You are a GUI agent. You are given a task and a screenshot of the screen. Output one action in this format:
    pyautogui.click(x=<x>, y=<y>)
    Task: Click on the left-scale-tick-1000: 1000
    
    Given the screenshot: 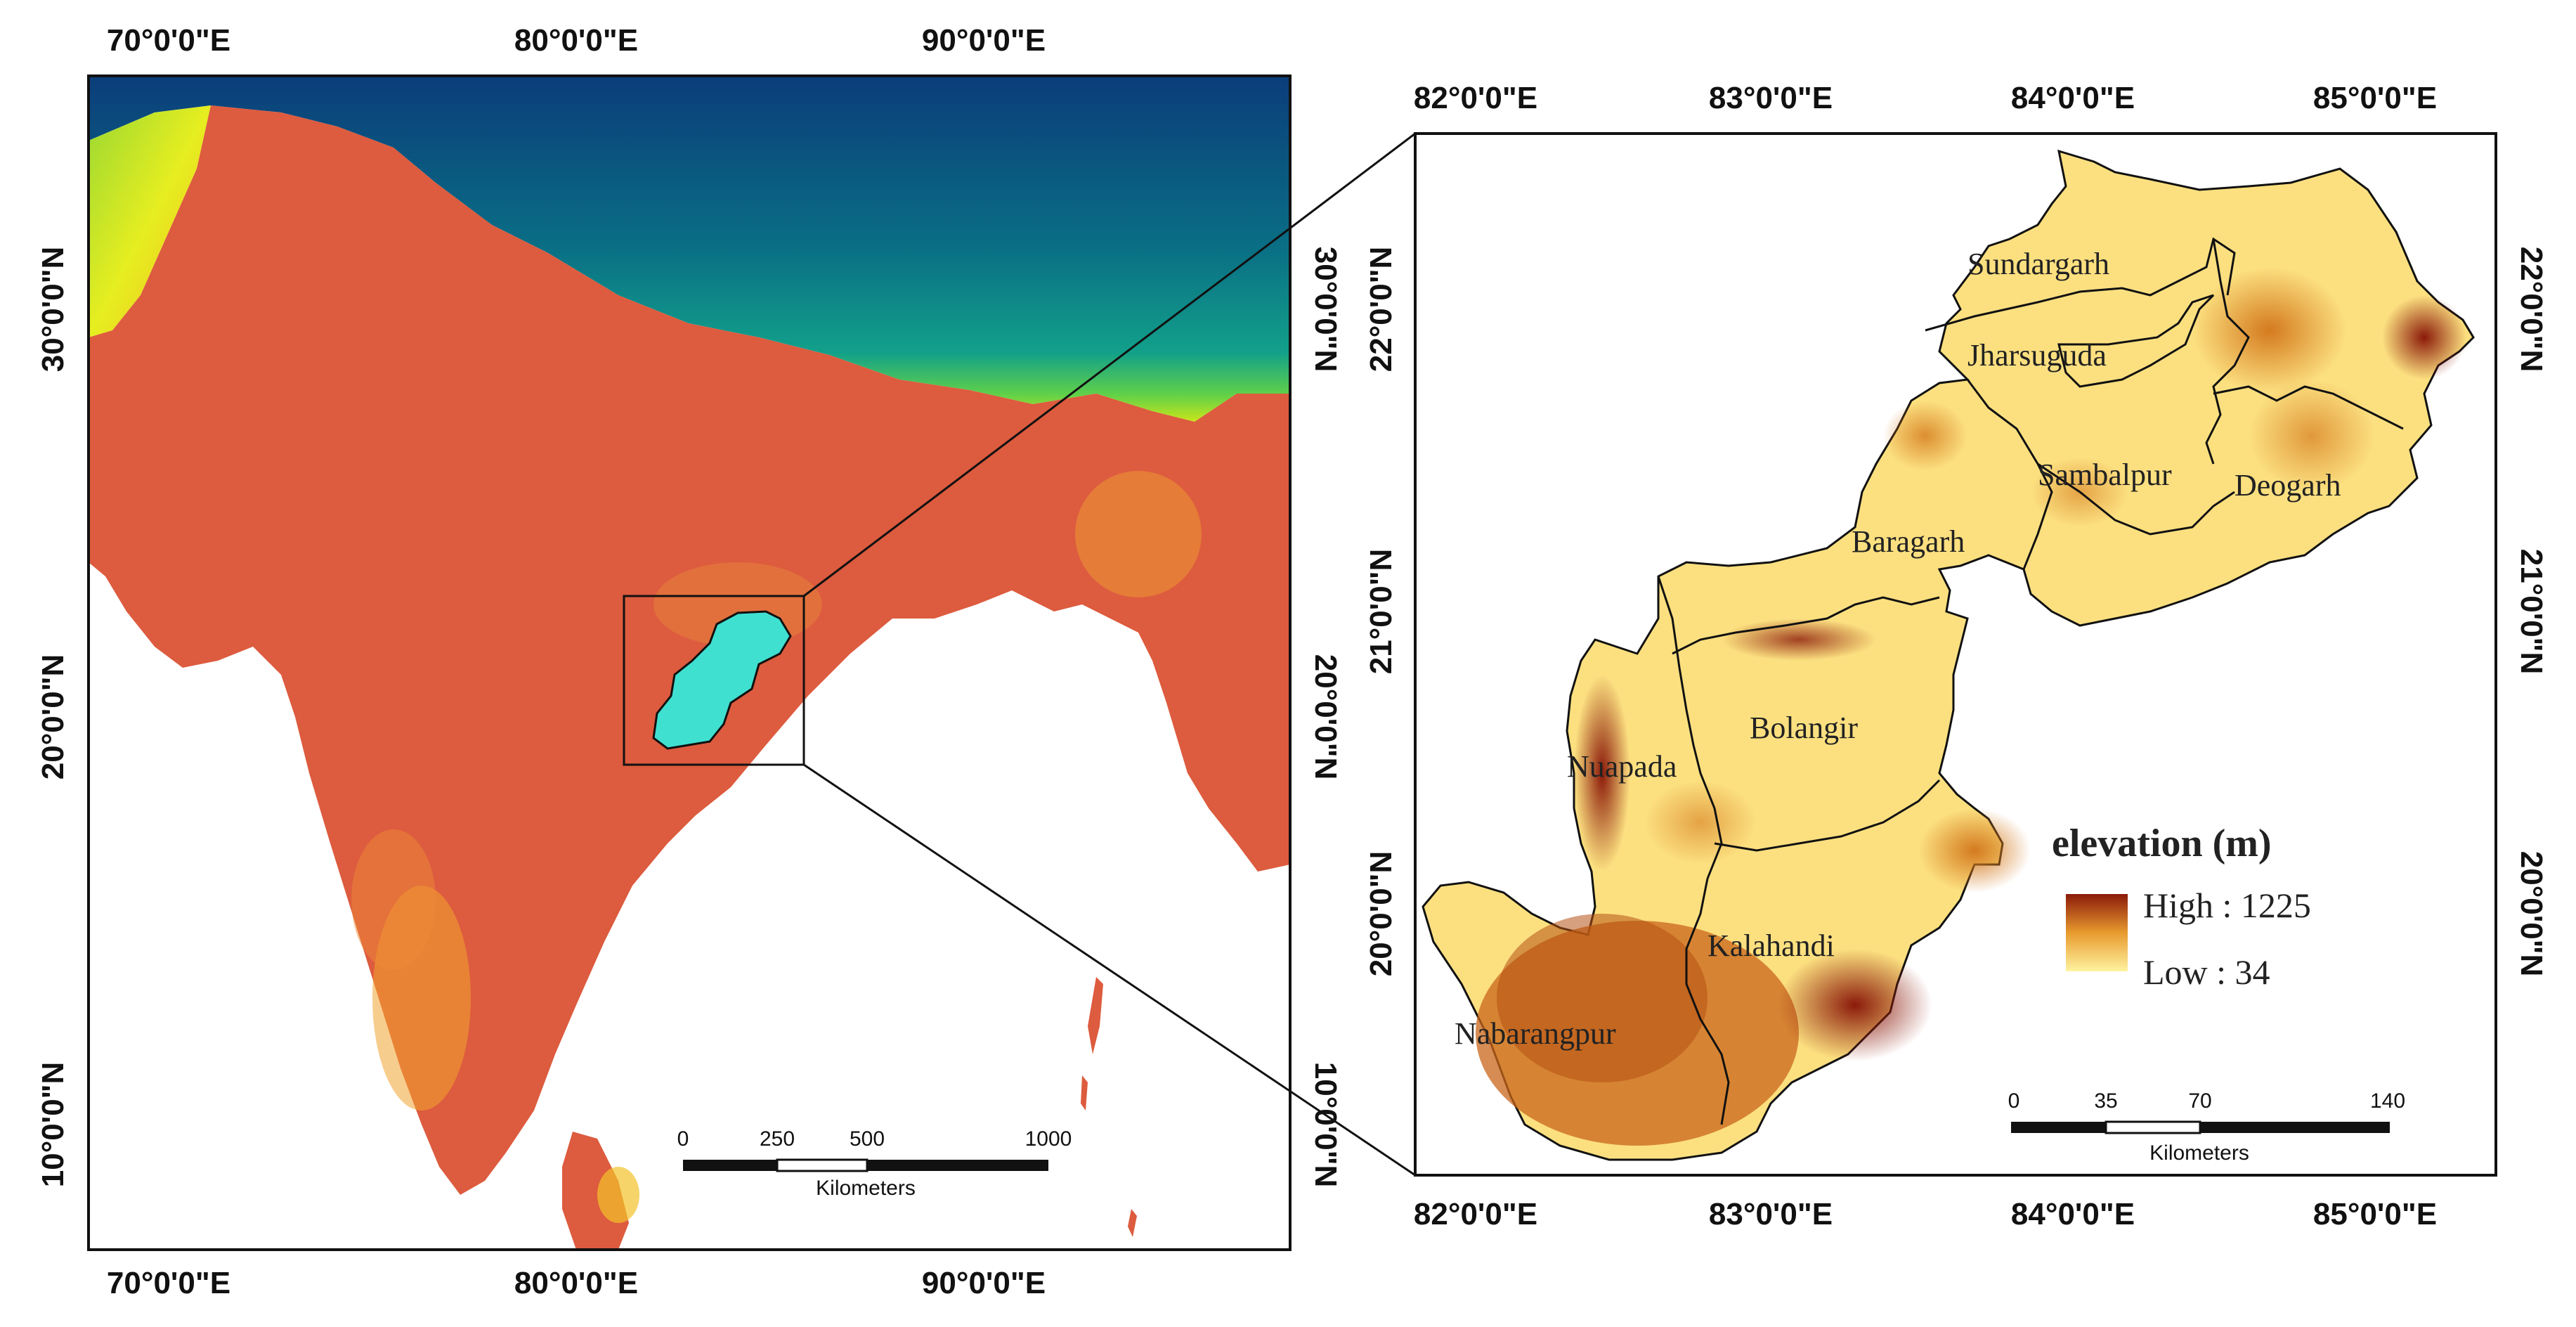 What is the action you would take?
    pyautogui.click(x=1048, y=1139)
    